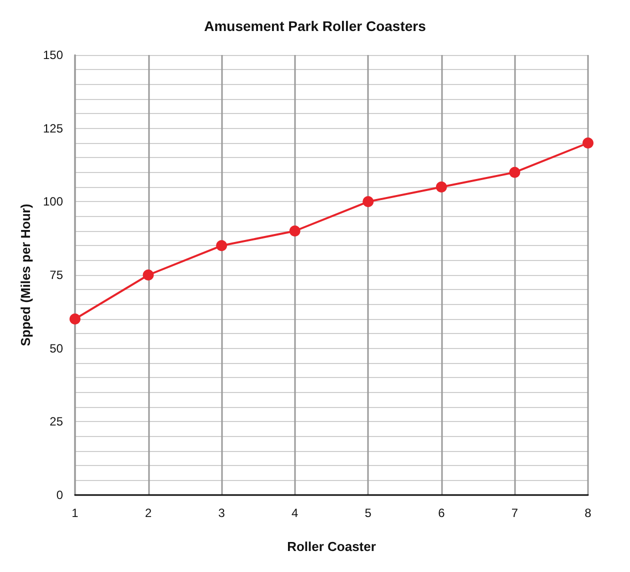 The image size is (630, 572). What do you see at coordinates (57, 421) in the screenshot?
I see `y-tick-label: 25` at bounding box center [57, 421].